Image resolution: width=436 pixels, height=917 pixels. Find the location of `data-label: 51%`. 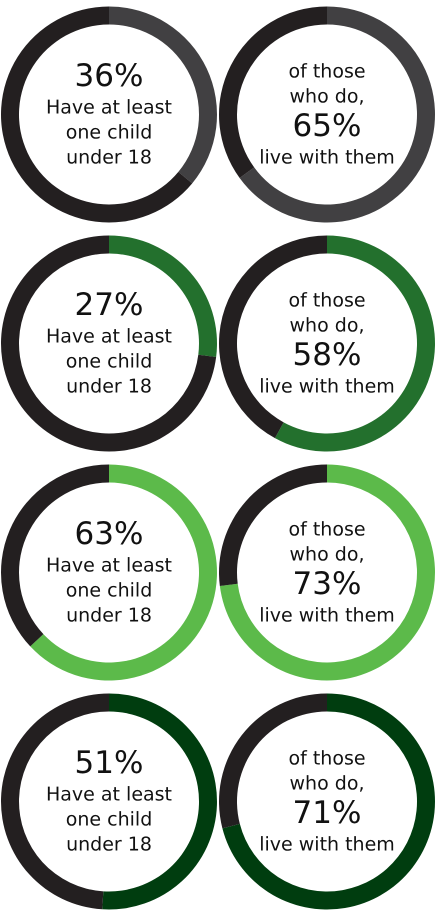

data-label: 51% is located at coordinates (109, 763).